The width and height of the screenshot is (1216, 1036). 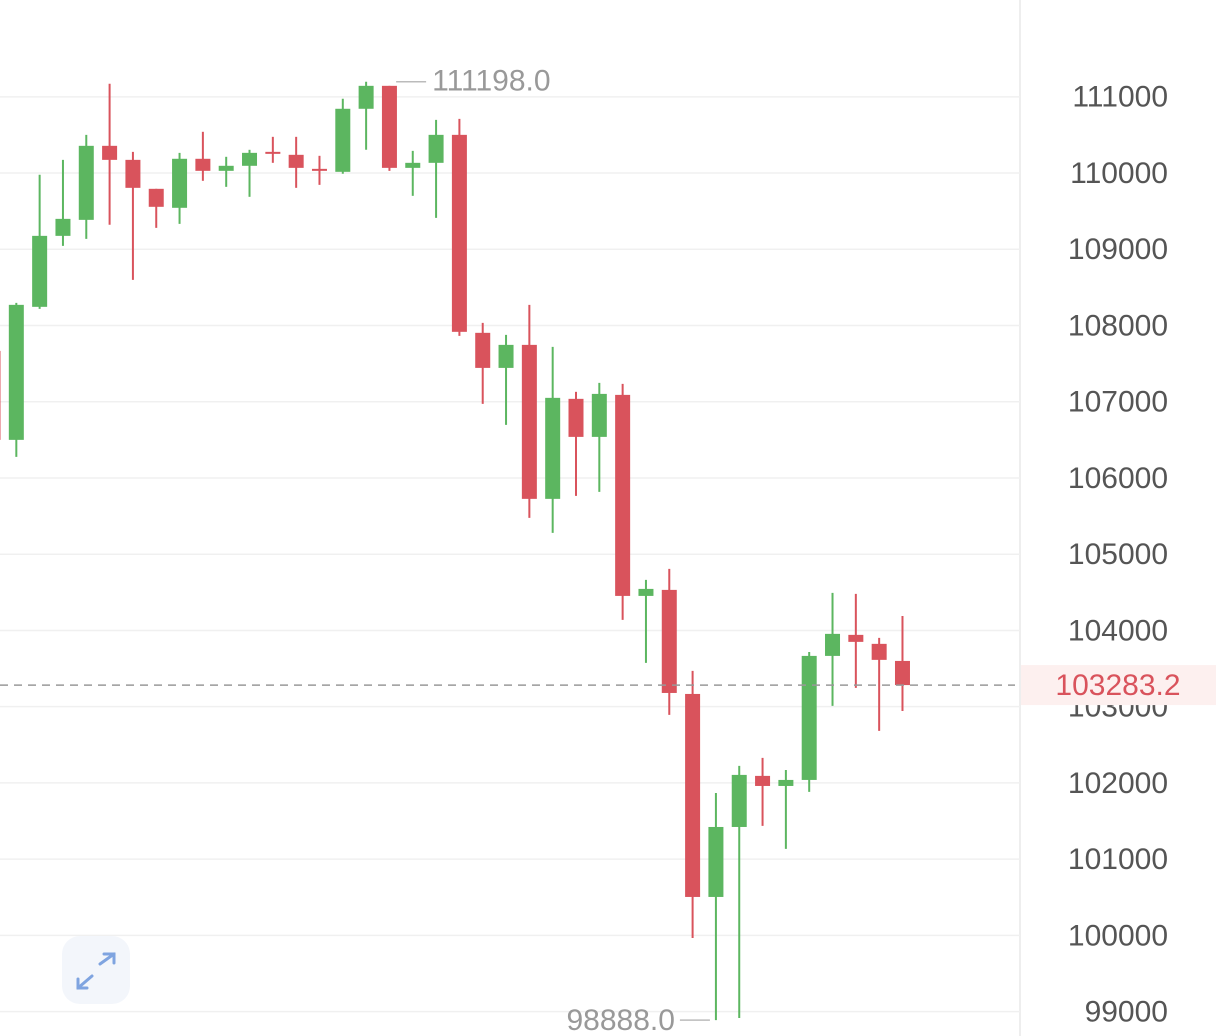 What do you see at coordinates (1120, 97) in the screenshot?
I see `y-tick-label: 111000` at bounding box center [1120, 97].